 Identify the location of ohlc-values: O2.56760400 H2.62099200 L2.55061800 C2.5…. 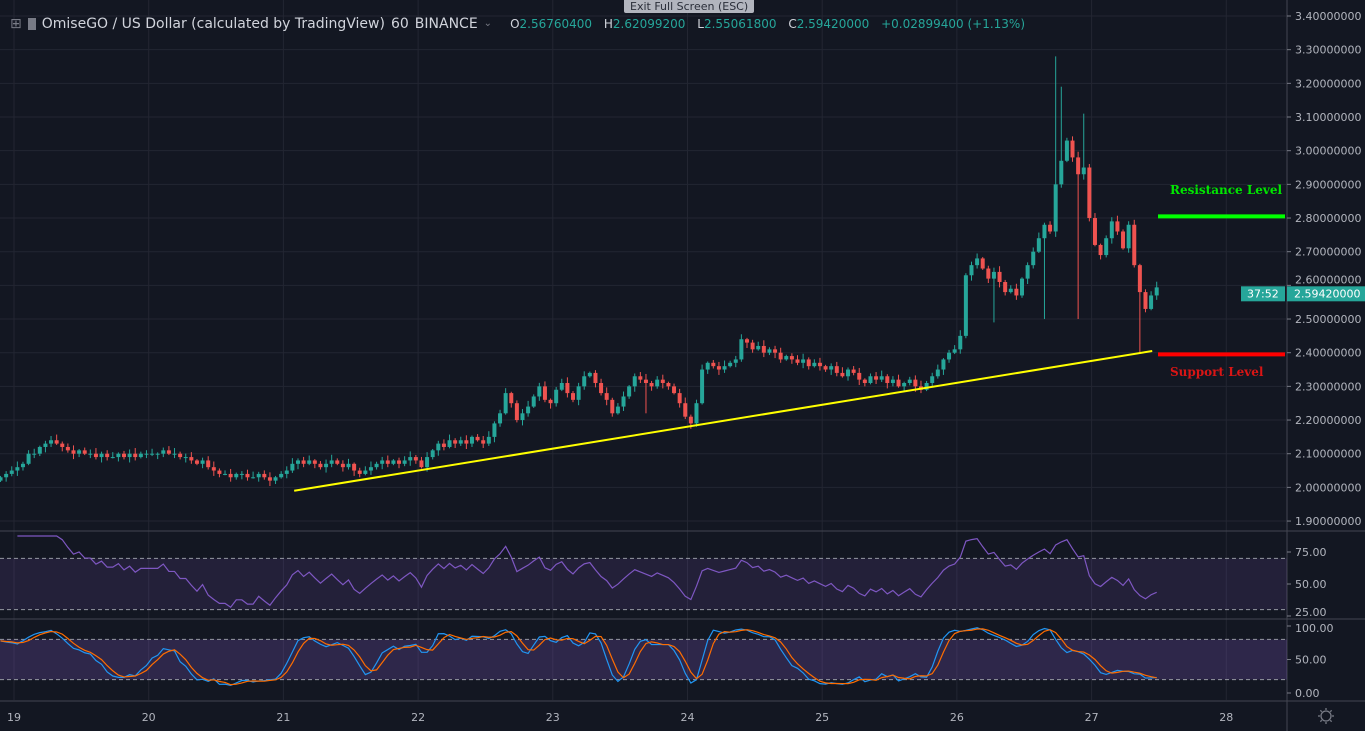
(771, 24).